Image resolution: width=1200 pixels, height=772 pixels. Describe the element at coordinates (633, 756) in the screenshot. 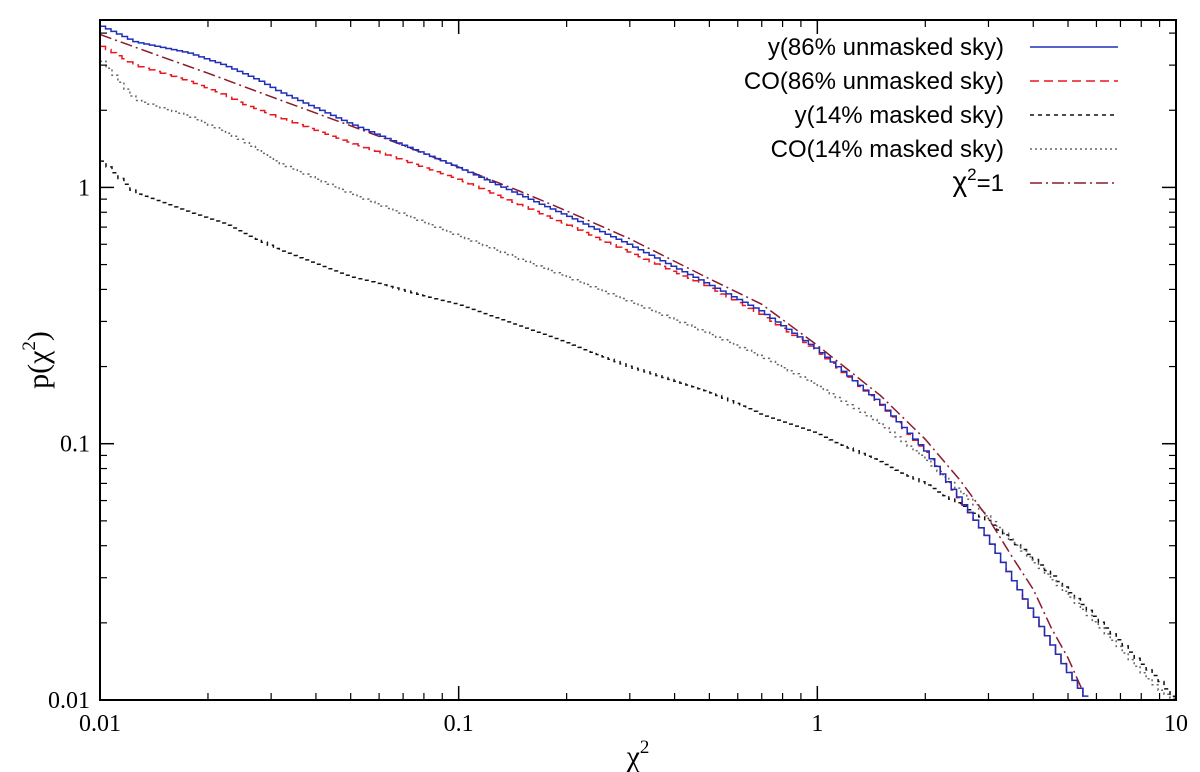

I see `x-axis-title-base: χ` at that location.